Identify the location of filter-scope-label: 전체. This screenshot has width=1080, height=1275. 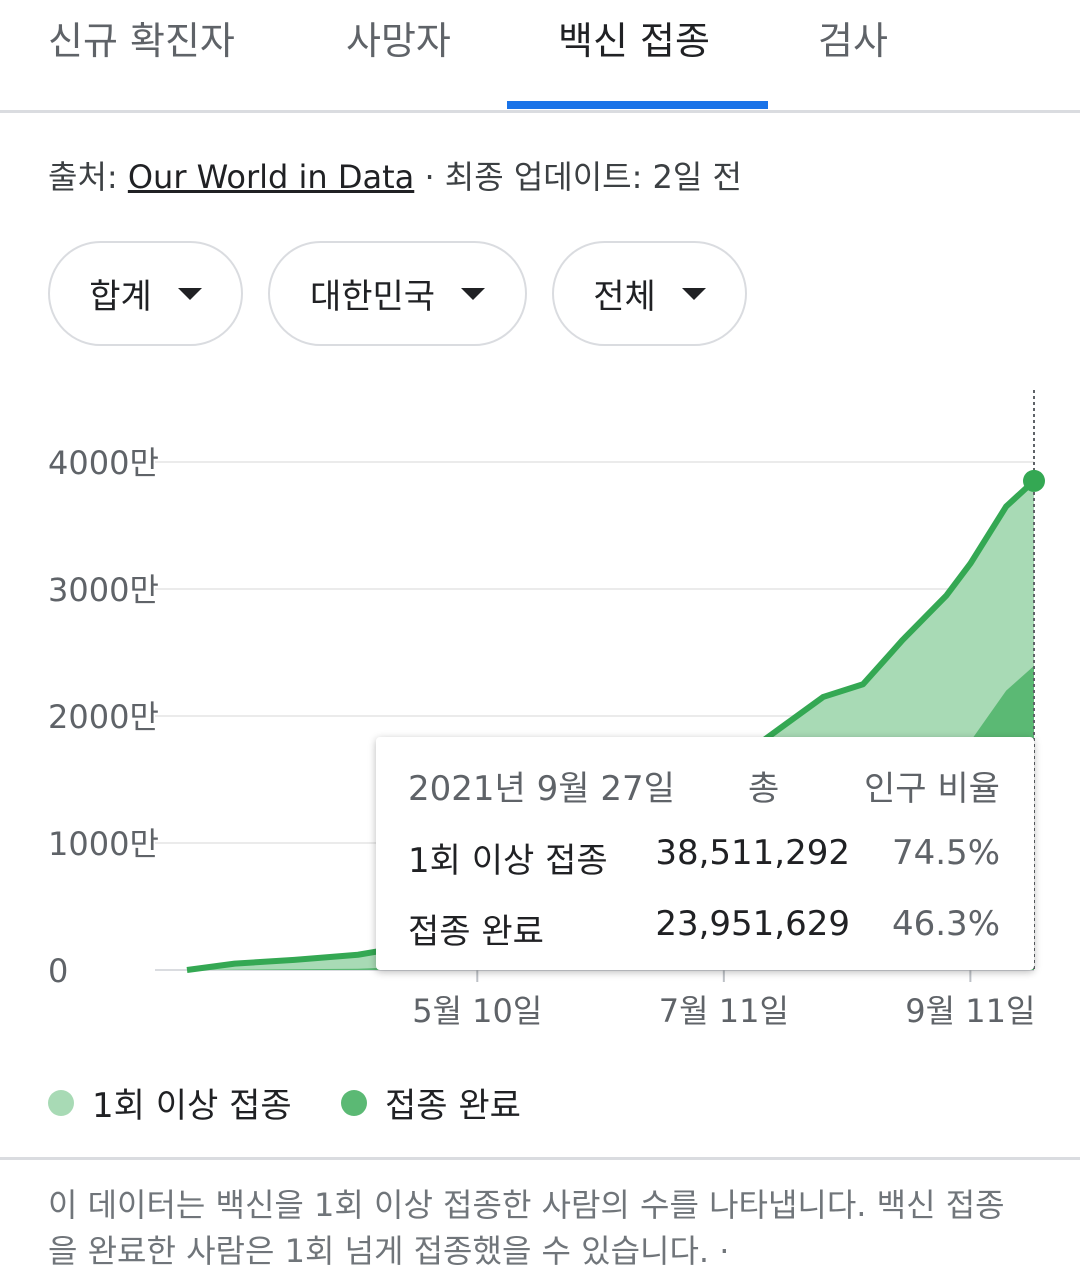
(624, 297).